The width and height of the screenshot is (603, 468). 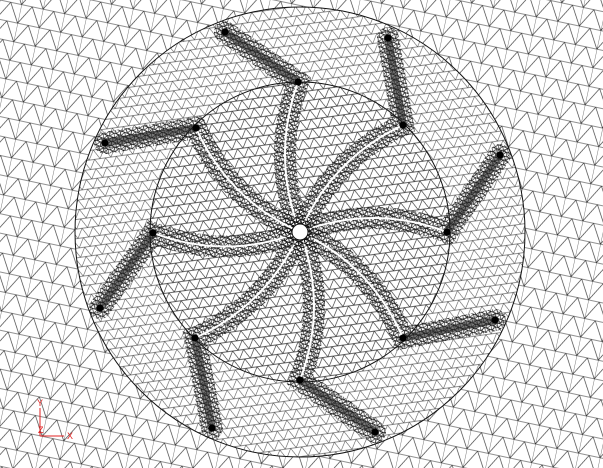 I want to click on hub, so click(x=300, y=232).